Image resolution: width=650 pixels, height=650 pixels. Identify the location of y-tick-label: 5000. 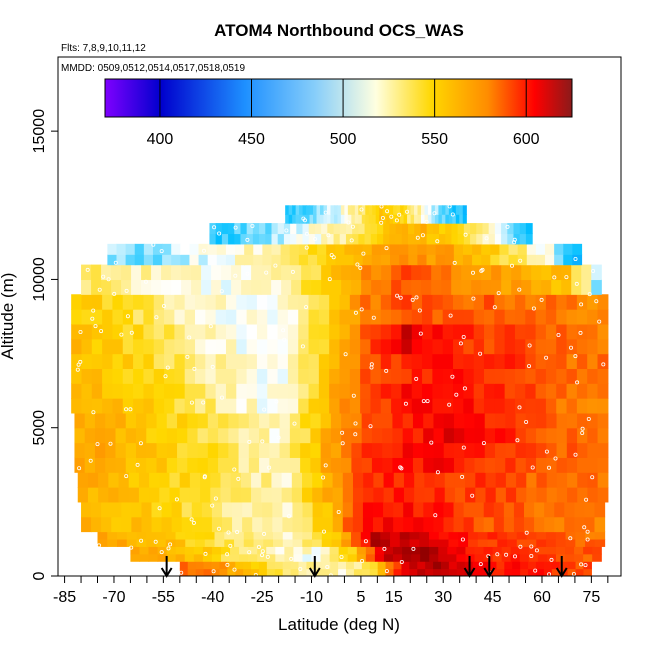
(39, 428).